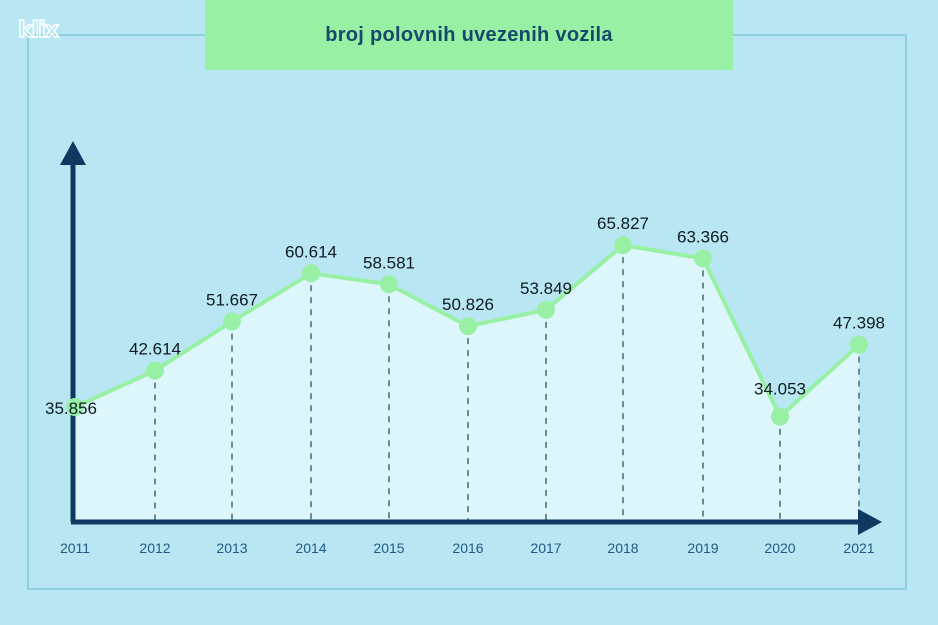  I want to click on x-tick-label-2021: 2021, so click(858, 548).